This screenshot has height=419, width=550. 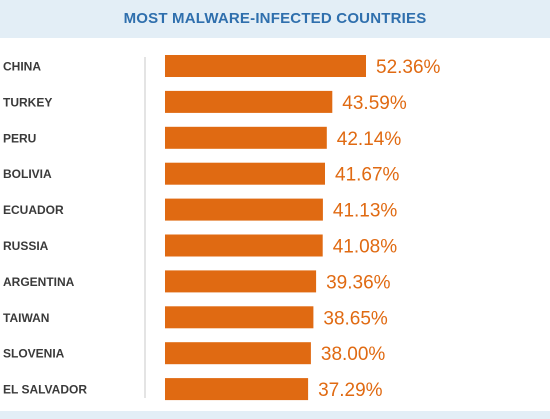 I want to click on category-label: TAIWAN, so click(x=26, y=318).